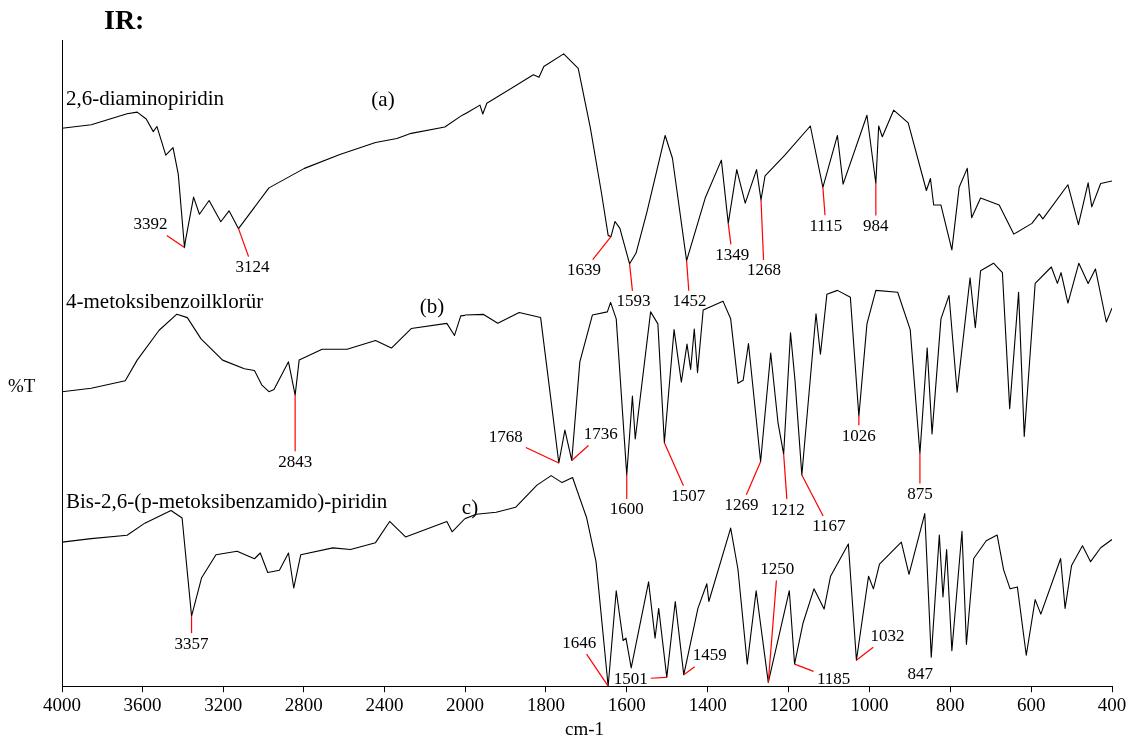 This screenshot has height=749, width=1145. I want to click on annotation: 1167, so click(829, 526).